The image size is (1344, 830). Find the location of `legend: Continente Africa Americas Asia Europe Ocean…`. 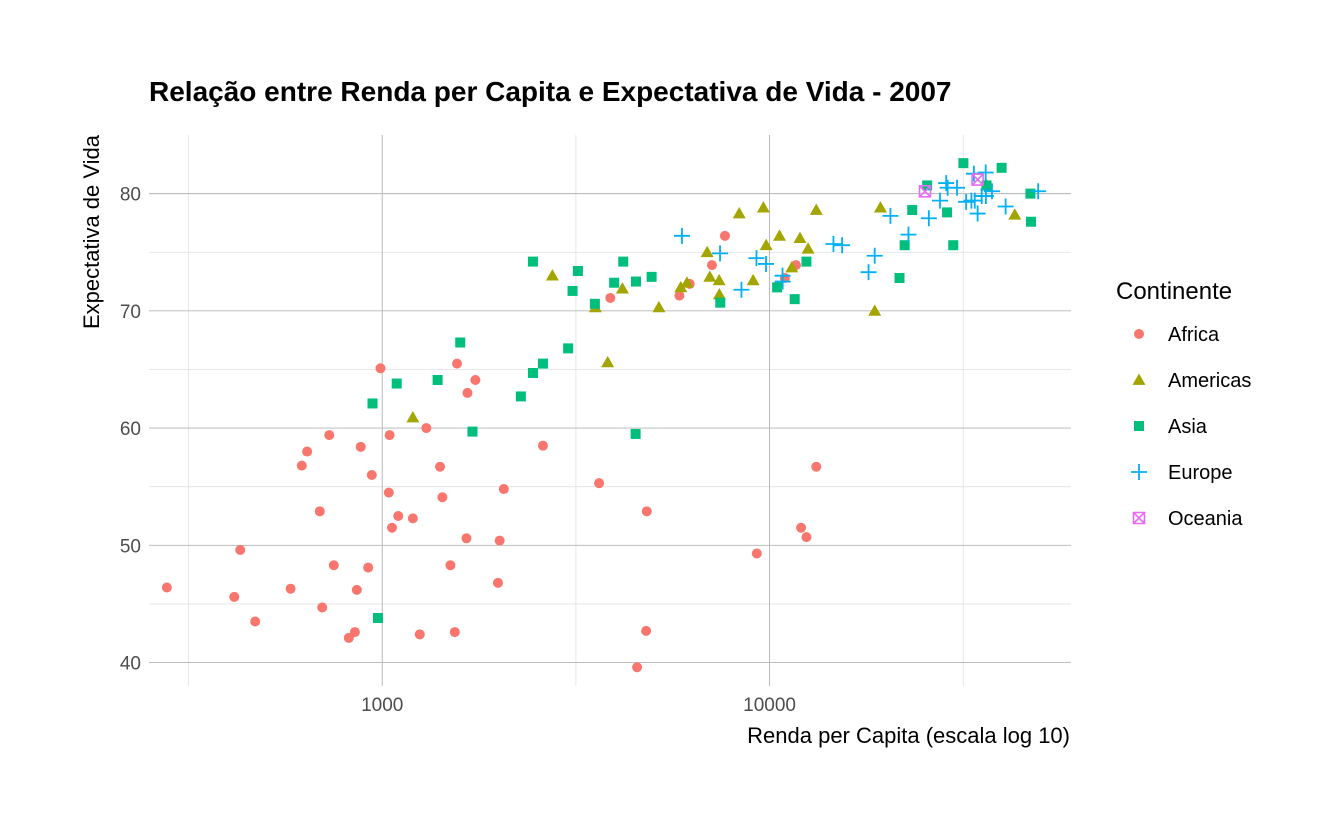

legend: Continente Africa Americas Asia Europe Ocean… is located at coordinates (1183, 404).